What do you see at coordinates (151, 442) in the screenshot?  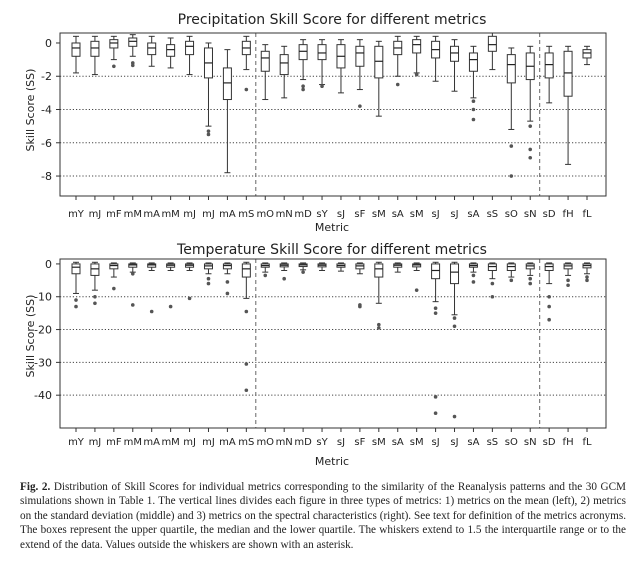 I see `x-tick-label: mA` at bounding box center [151, 442].